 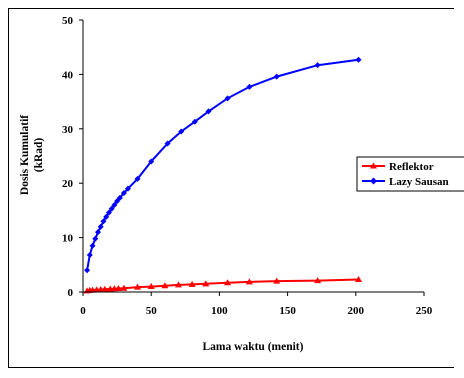 What do you see at coordinates (411, 167) in the screenshot?
I see `legend-label-reflektor: Reflektor` at bounding box center [411, 167].